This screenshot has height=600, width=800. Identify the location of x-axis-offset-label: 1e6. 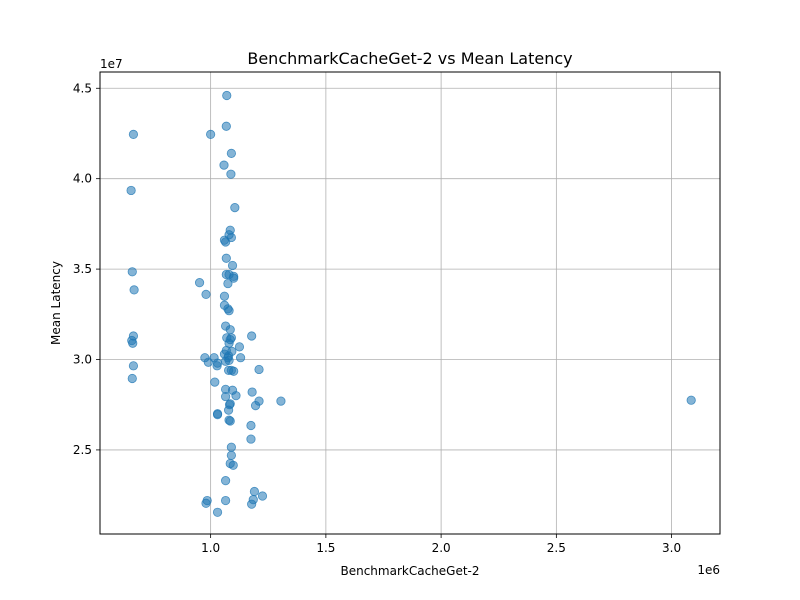
(708, 570).